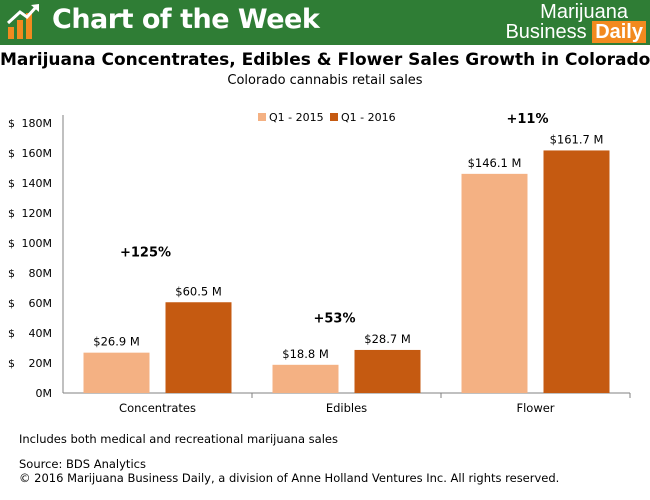  Describe the element at coordinates (325, 80) in the screenshot. I see `chart-subtitle: Colorado cannabis retail sales` at that location.